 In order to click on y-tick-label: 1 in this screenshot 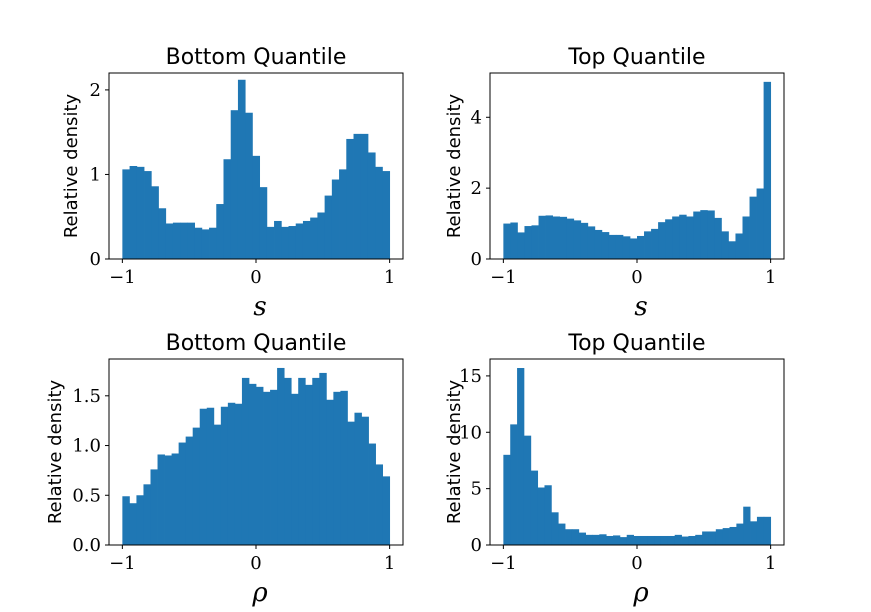, I will do `click(95, 174)`.